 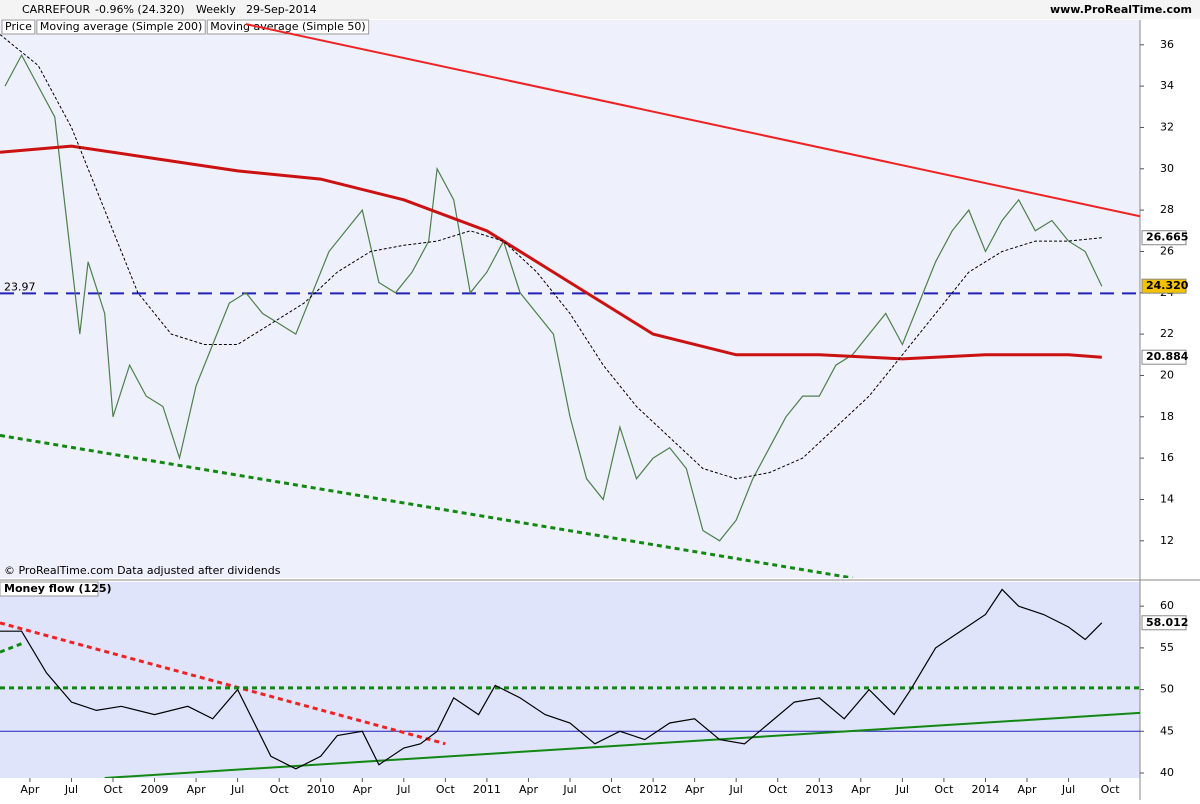 What do you see at coordinates (600, 9) in the screenshot?
I see `header-bar` at bounding box center [600, 9].